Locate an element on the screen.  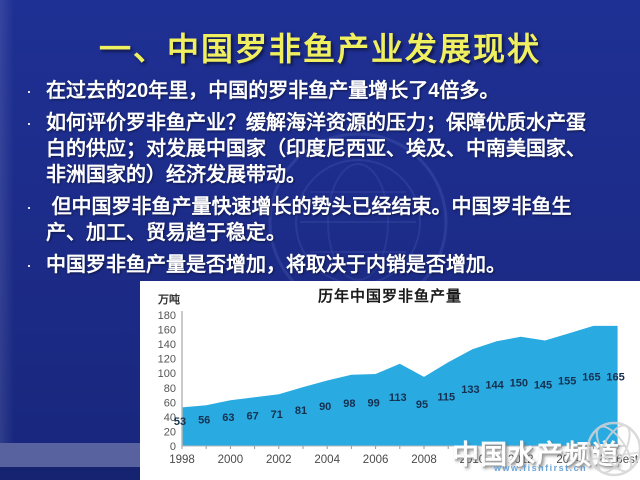
svg-text: 155 is located at coordinates (567, 381).